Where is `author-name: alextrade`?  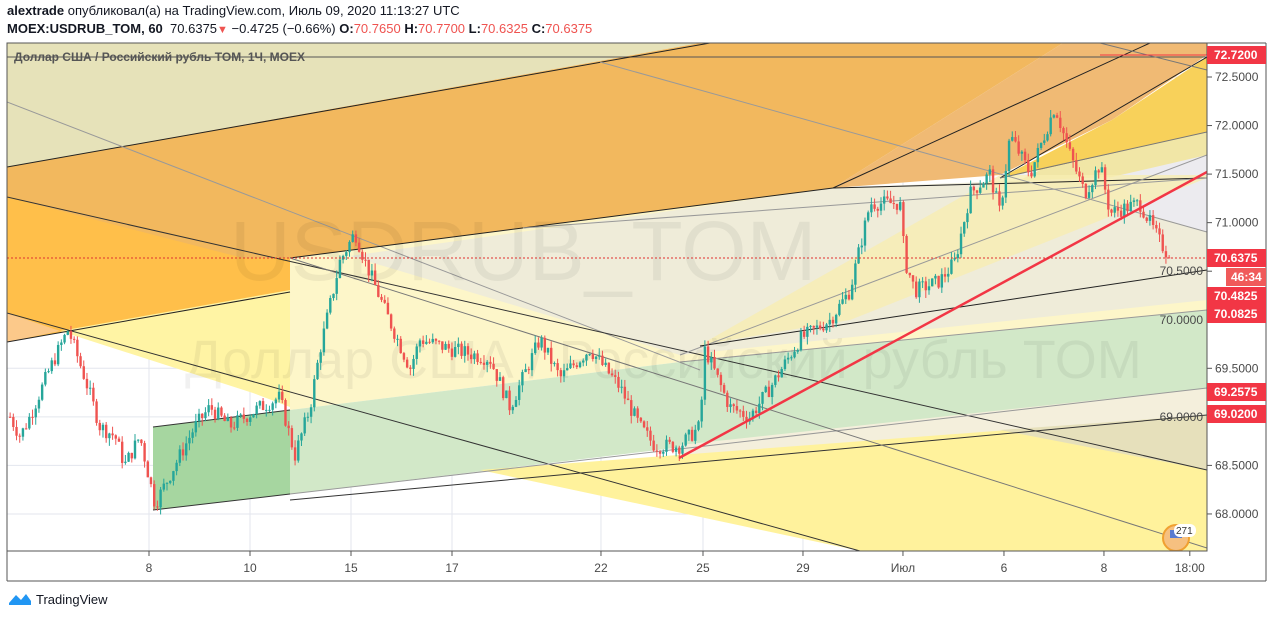
author-name: alextrade is located at coordinates (36, 10).